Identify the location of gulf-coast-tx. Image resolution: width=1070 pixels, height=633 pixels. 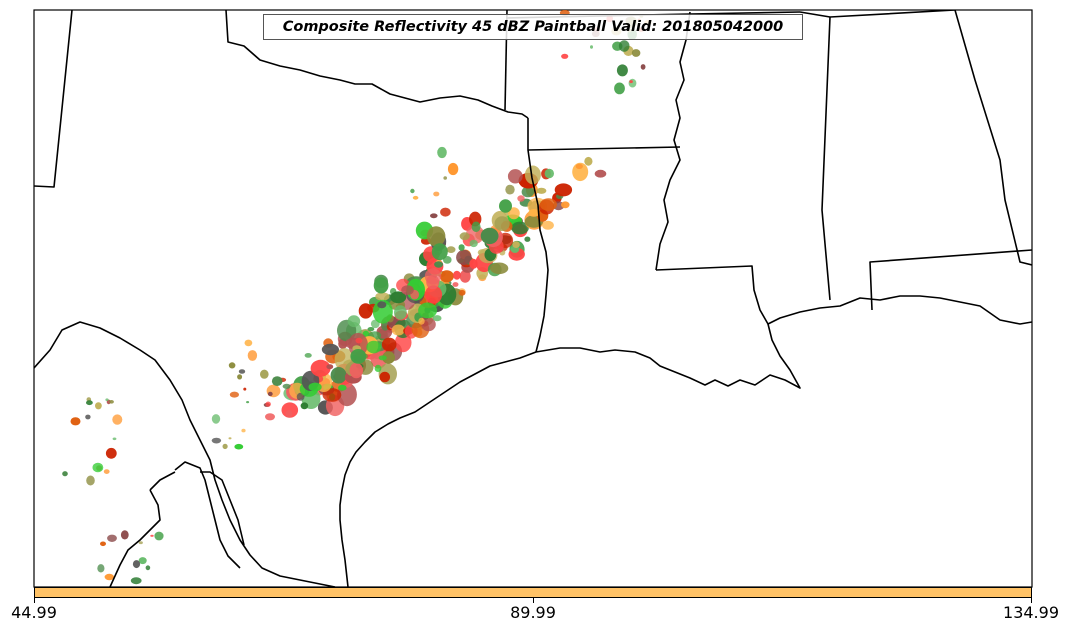
(438, 469).